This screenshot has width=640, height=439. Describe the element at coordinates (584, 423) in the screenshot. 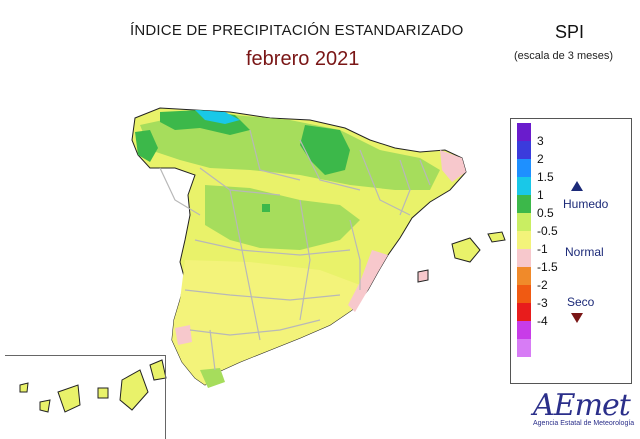

I see `aemet-tagline: Agencia Estatal de Meteorología` at that location.